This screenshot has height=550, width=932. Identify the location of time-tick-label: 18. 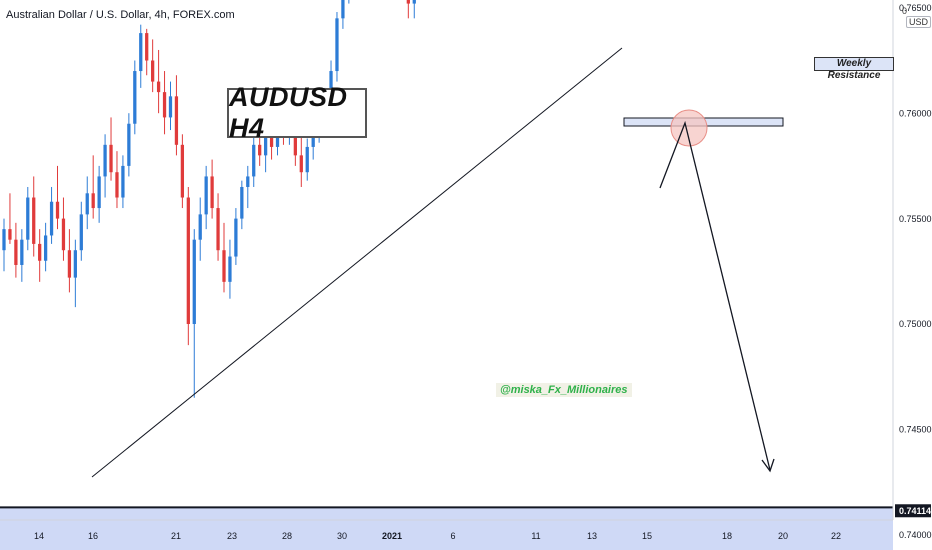
(727, 536).